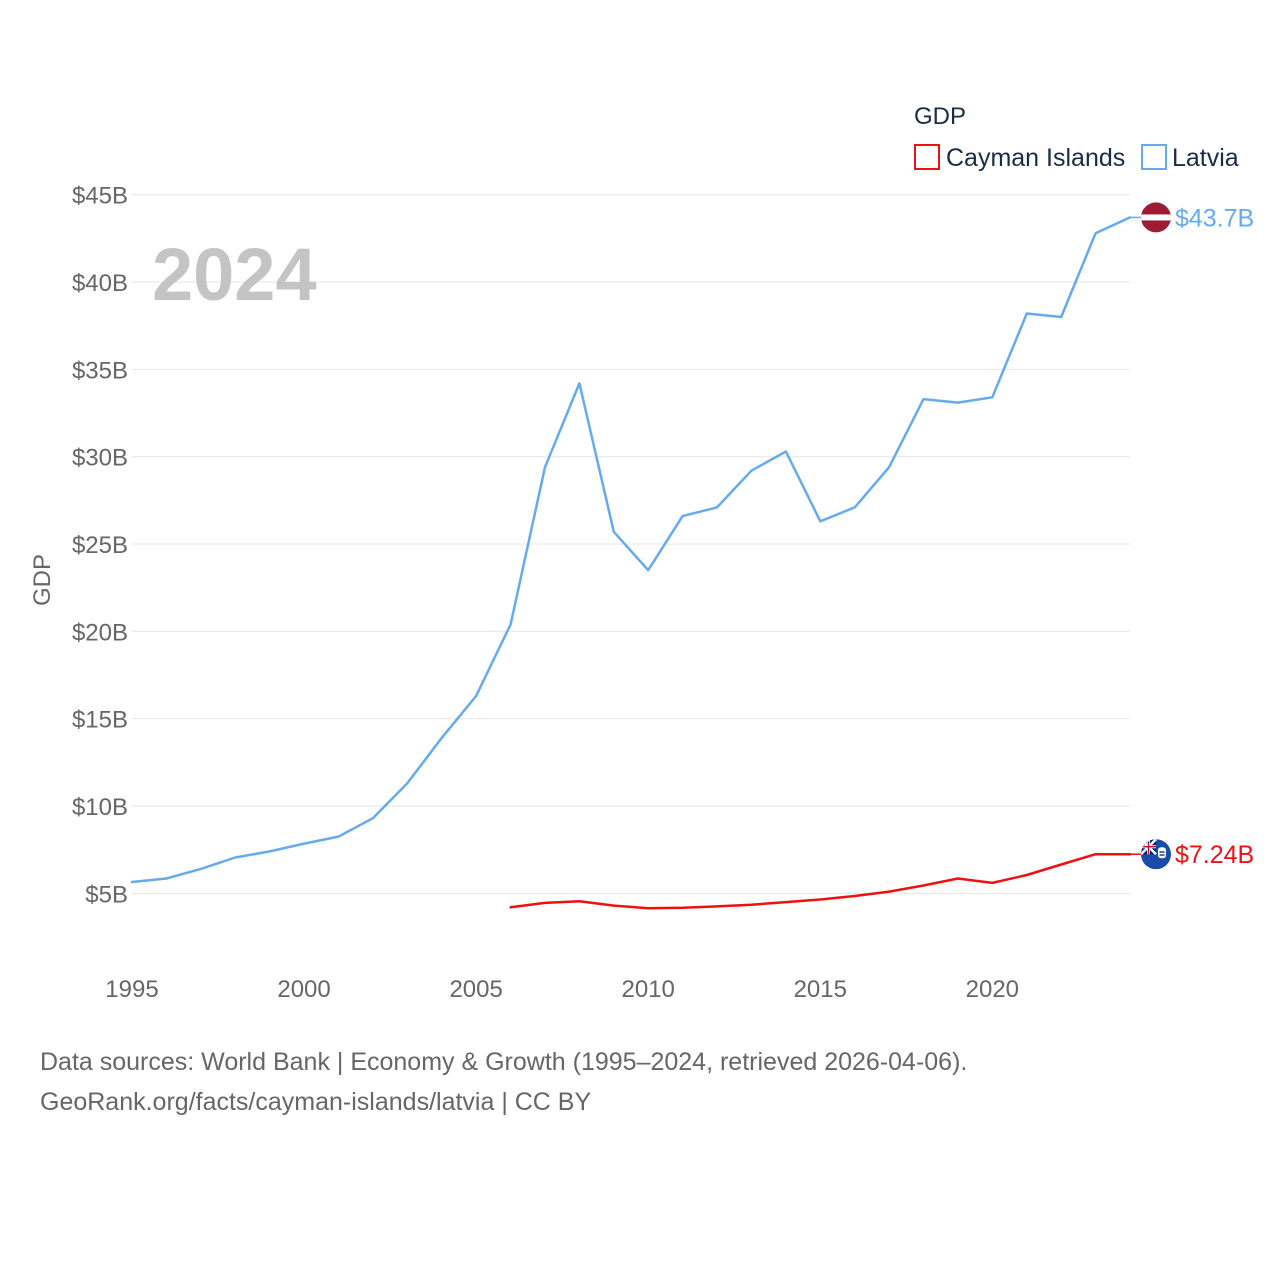  What do you see at coordinates (100, 196) in the screenshot?
I see `y-tick-label: $45B` at bounding box center [100, 196].